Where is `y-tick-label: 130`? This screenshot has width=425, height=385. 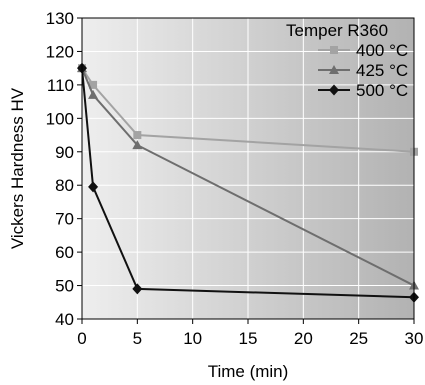 y-tick-label: 130 is located at coordinates (60, 18).